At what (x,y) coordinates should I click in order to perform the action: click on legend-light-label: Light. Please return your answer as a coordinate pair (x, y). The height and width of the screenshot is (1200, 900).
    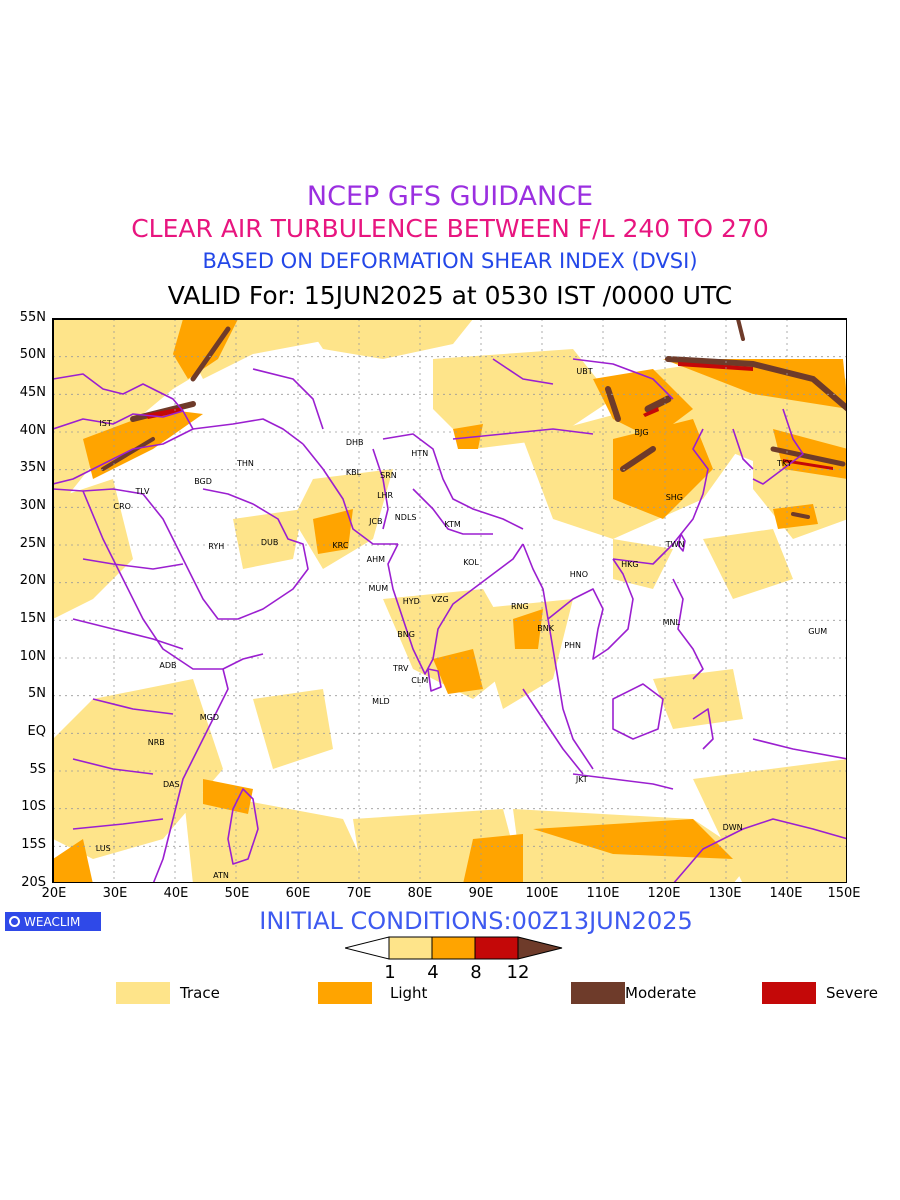
    Looking at the image, I should click on (409, 993).